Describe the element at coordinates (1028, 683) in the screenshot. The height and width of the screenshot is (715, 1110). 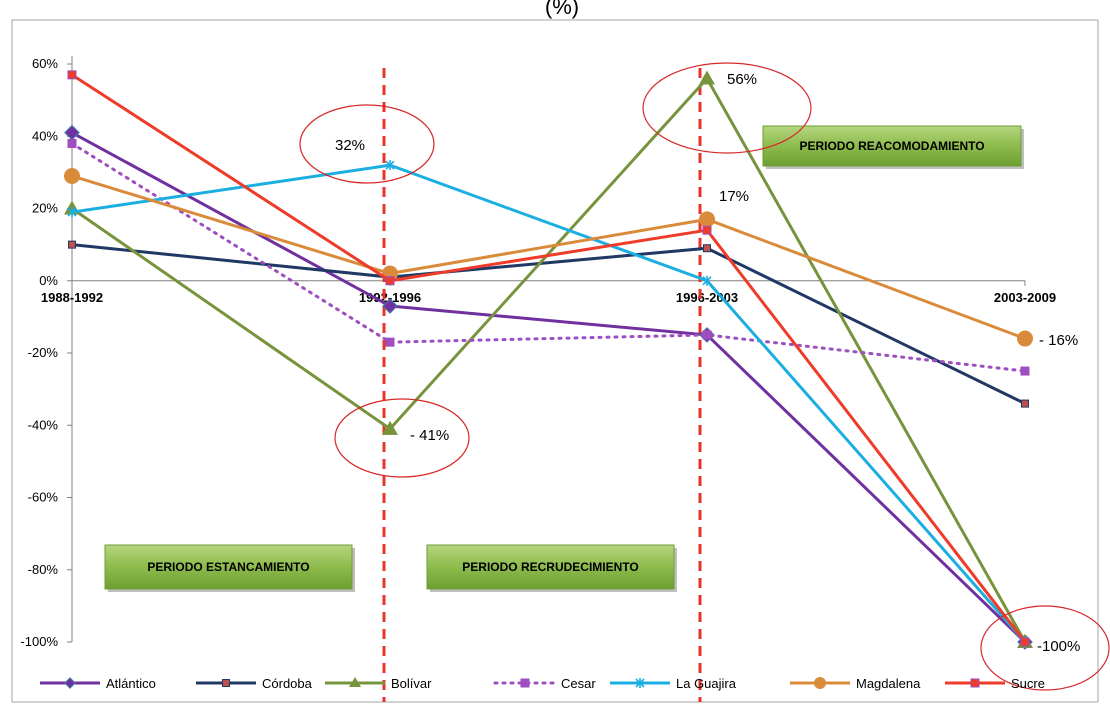
I see `legend-label: Sucre` at that location.